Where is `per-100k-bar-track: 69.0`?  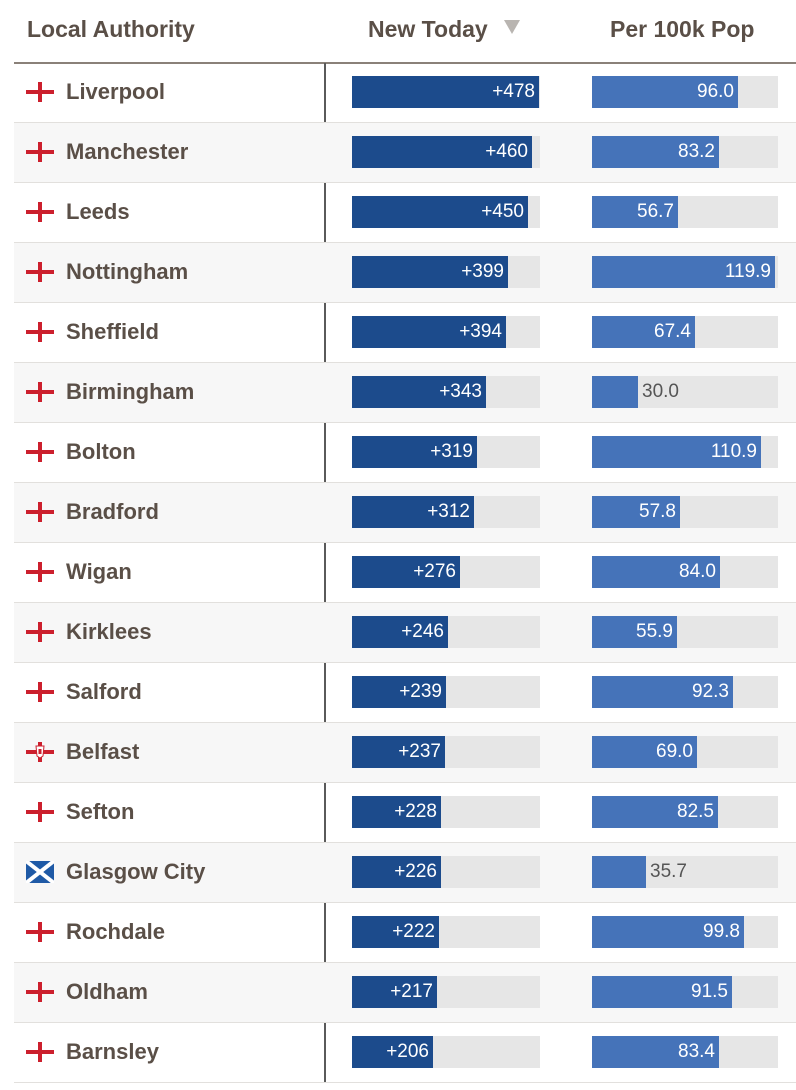
per-100k-bar-track: 69.0 is located at coordinates (685, 752).